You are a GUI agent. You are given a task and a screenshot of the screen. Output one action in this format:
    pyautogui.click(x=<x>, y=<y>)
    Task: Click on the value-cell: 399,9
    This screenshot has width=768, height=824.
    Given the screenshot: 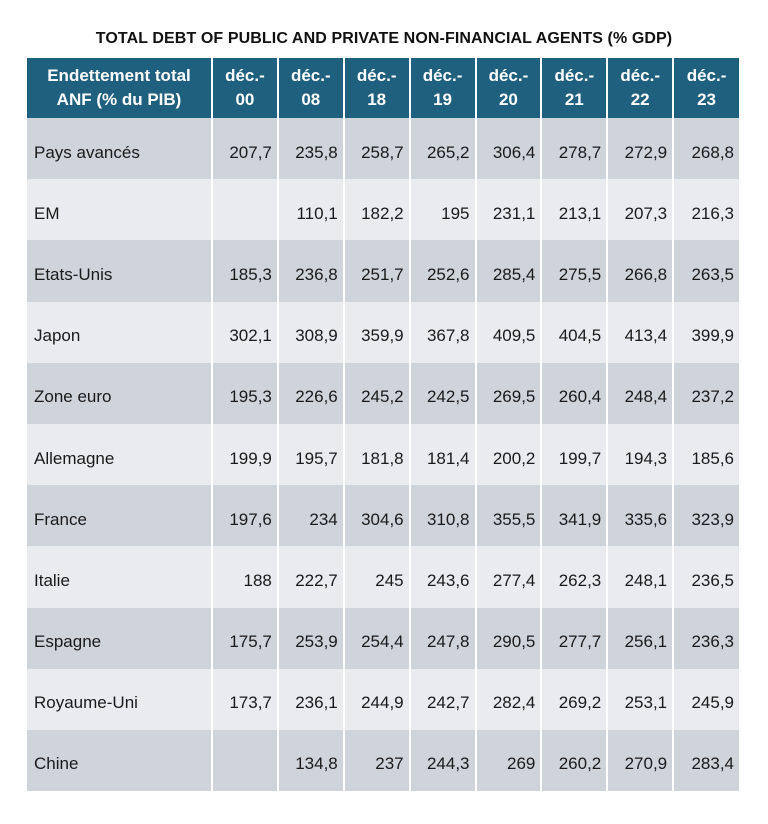 What is the action you would take?
    pyautogui.click(x=706, y=332)
    